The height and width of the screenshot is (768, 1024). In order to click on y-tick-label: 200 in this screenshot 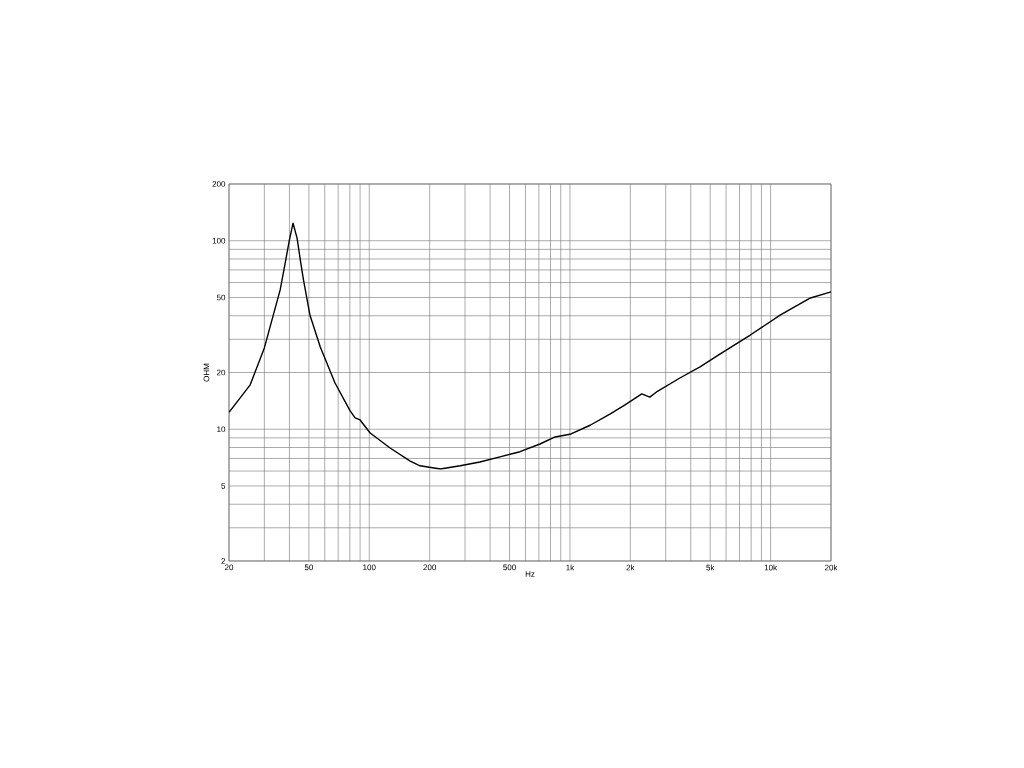, I will do `click(219, 184)`.